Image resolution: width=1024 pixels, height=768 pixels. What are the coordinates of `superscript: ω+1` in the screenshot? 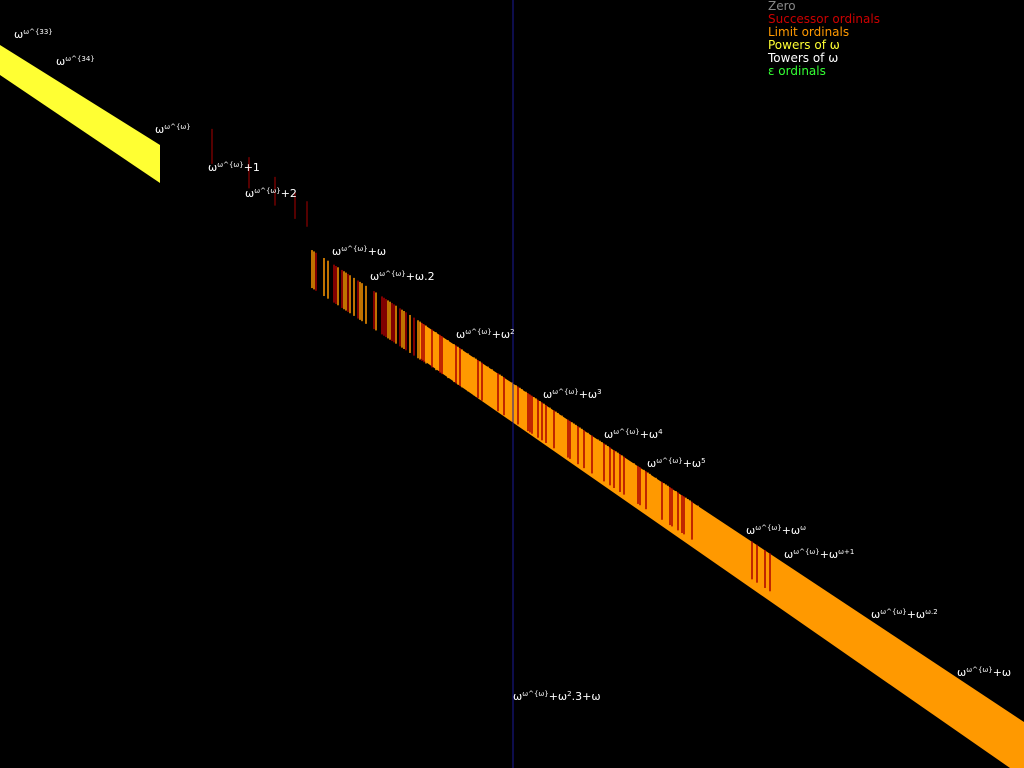 It's located at (846, 552).